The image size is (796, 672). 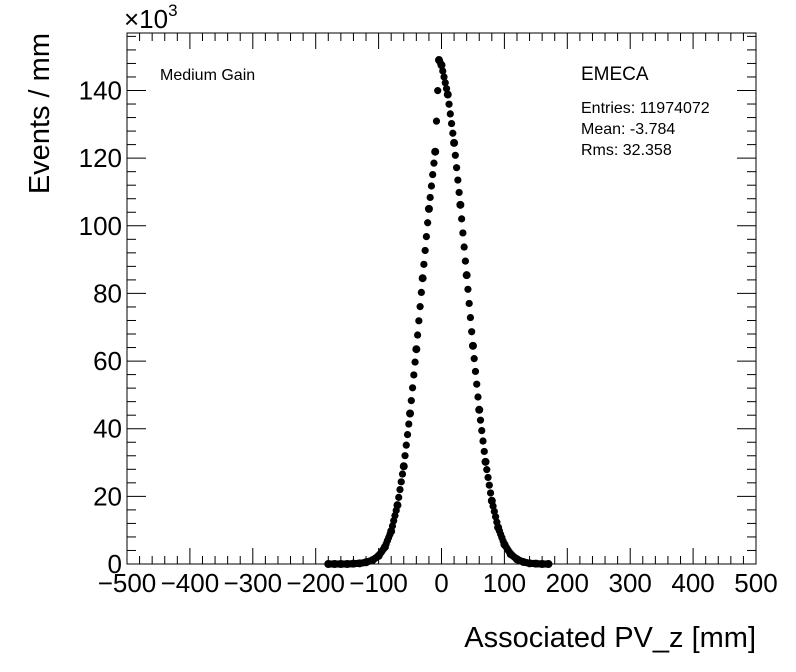 I want to click on stats-entries: Entries: 11974072, so click(x=645, y=108).